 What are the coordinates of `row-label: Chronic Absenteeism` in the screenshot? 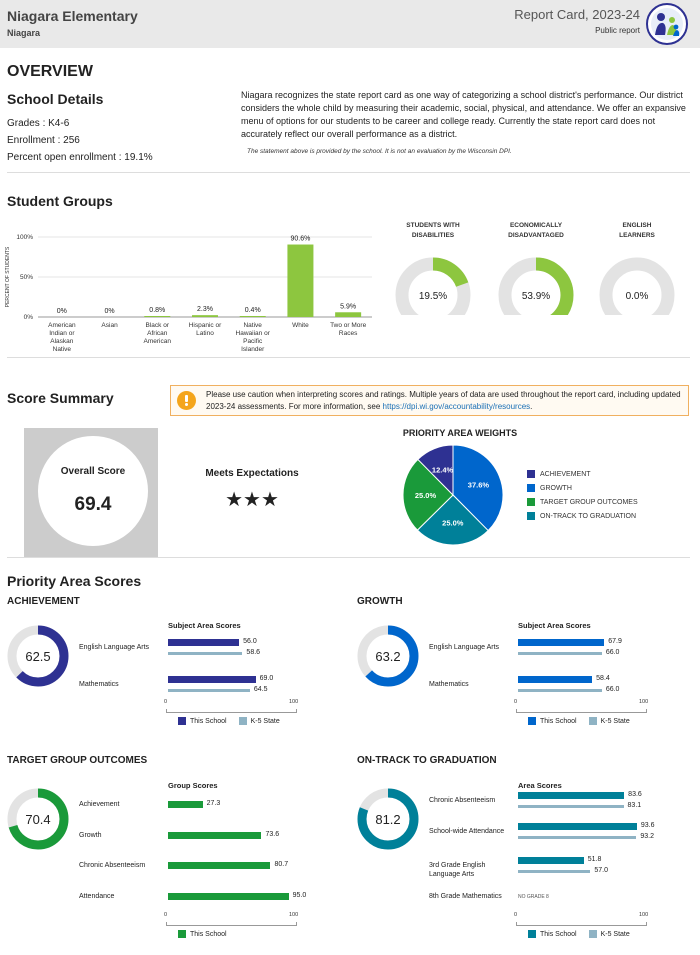 It's located at (112, 865).